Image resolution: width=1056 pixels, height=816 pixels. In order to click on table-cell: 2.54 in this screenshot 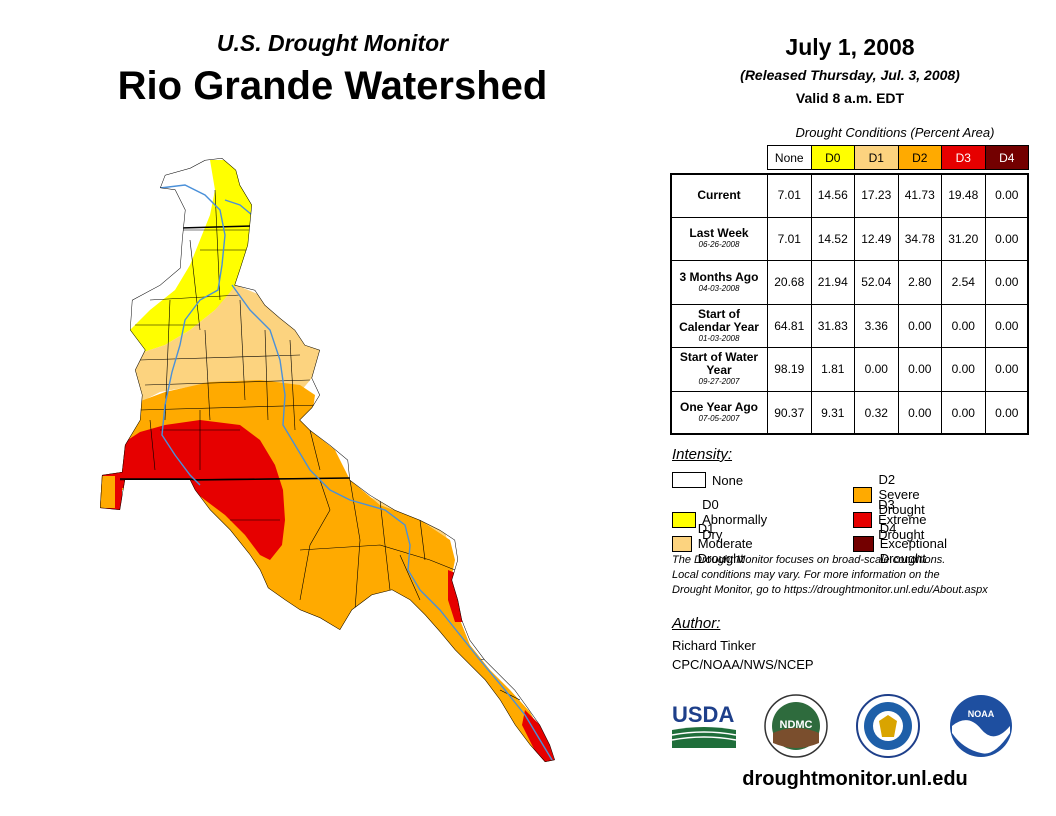, I will do `click(963, 282)`.